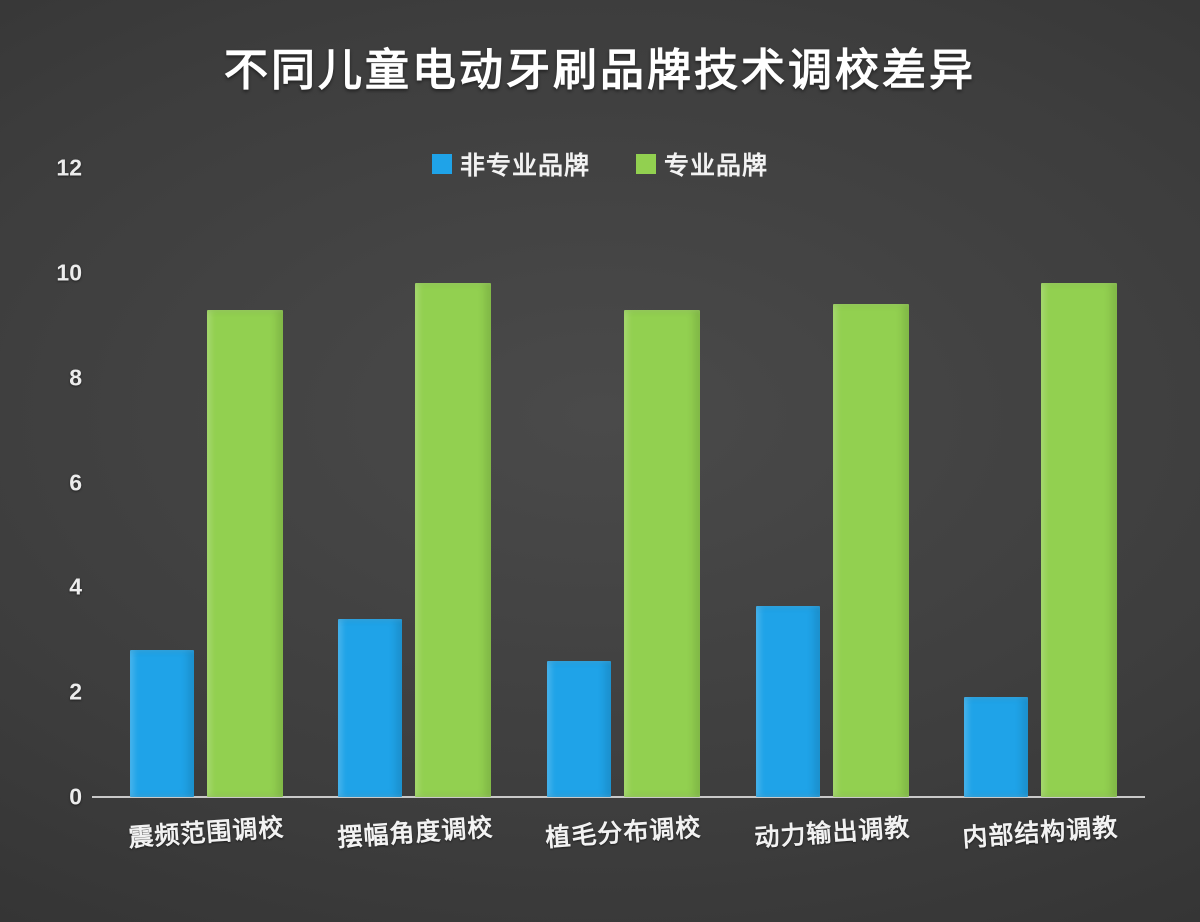 This screenshot has width=1200, height=922. Describe the element at coordinates (1041, 833) in the screenshot. I see `x-axis-tick-label: 内部结构调教` at that location.